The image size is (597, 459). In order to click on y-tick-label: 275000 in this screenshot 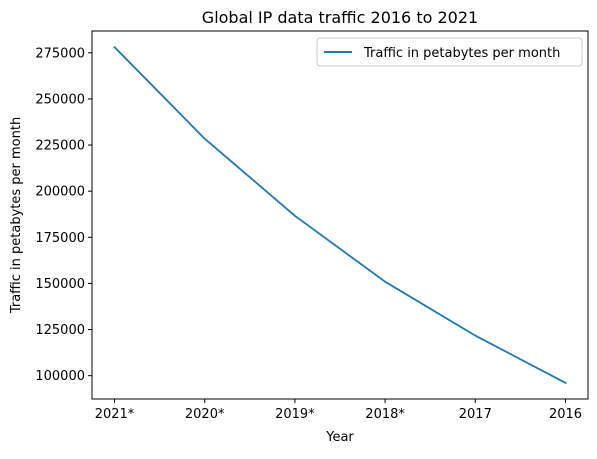, I will do `click(60, 53)`.